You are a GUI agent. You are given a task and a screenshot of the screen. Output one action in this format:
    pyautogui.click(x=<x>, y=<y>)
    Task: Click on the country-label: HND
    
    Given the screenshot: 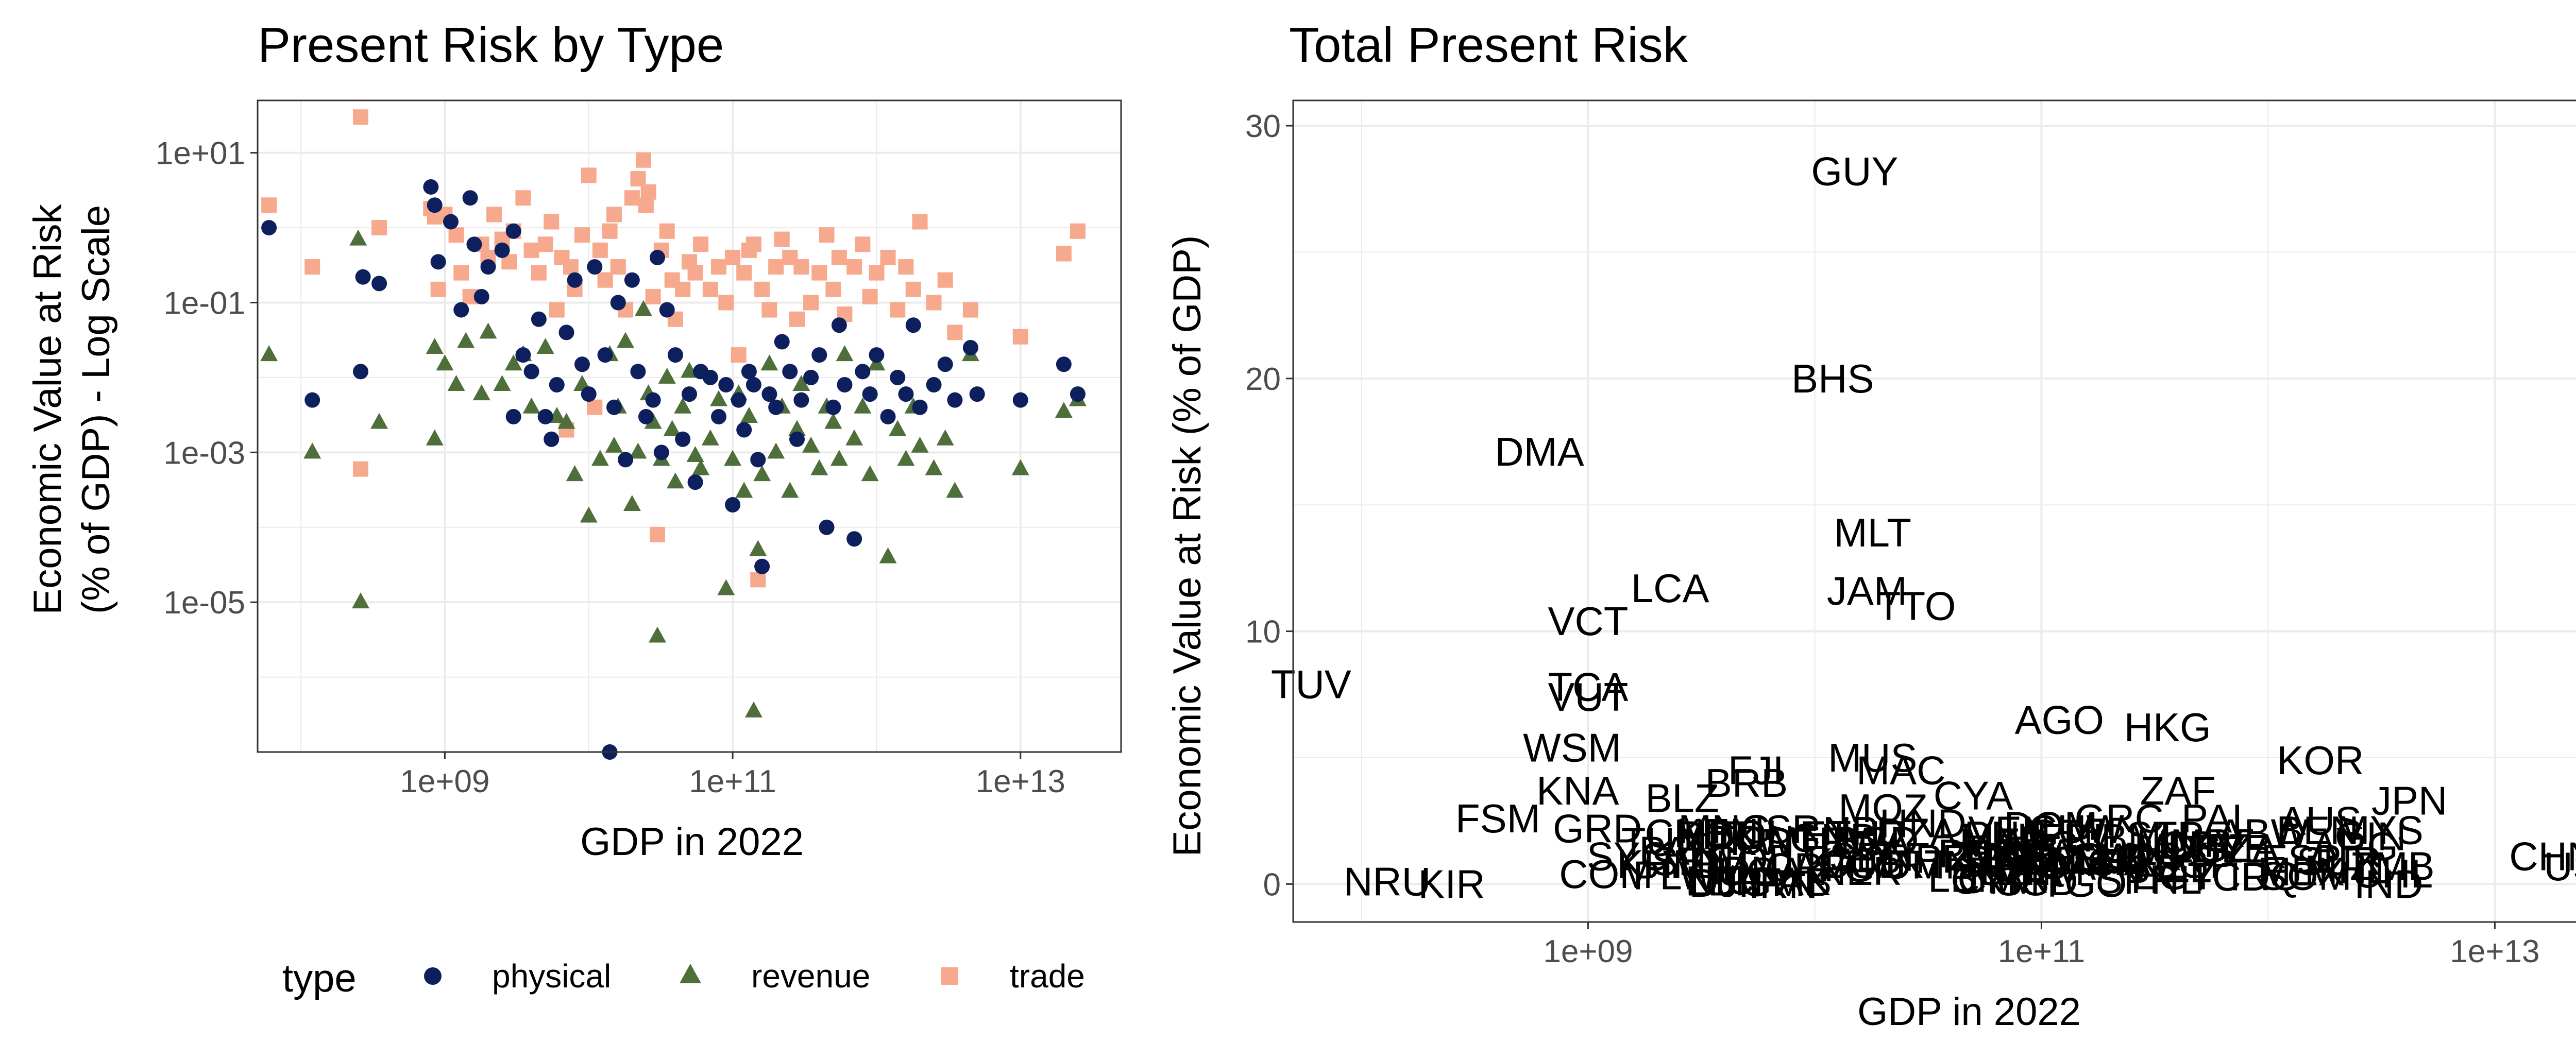 What is the action you would take?
    pyautogui.click(x=1923, y=823)
    